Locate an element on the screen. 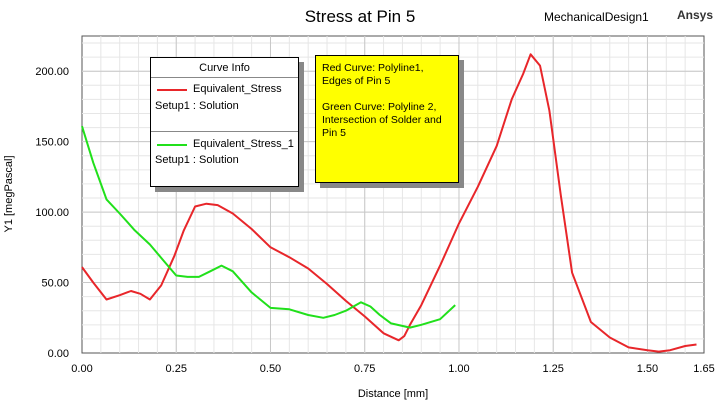 Image resolution: width=720 pixels, height=405 pixels. x-tick-label: 0.75 is located at coordinates (364, 369).